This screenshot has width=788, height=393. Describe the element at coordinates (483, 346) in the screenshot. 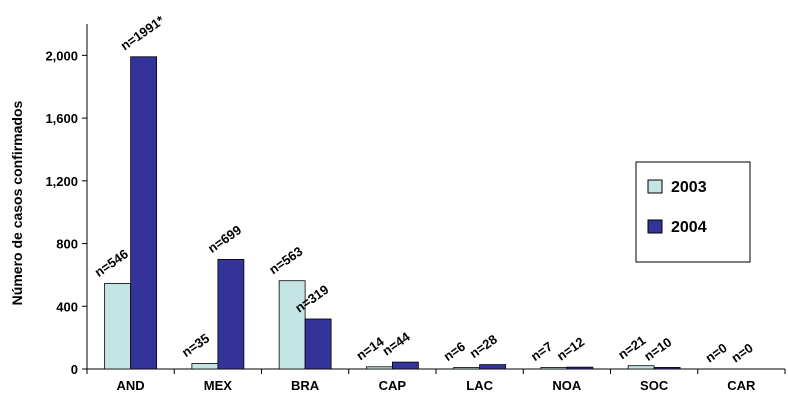

I see `data-label: n=28` at that location.